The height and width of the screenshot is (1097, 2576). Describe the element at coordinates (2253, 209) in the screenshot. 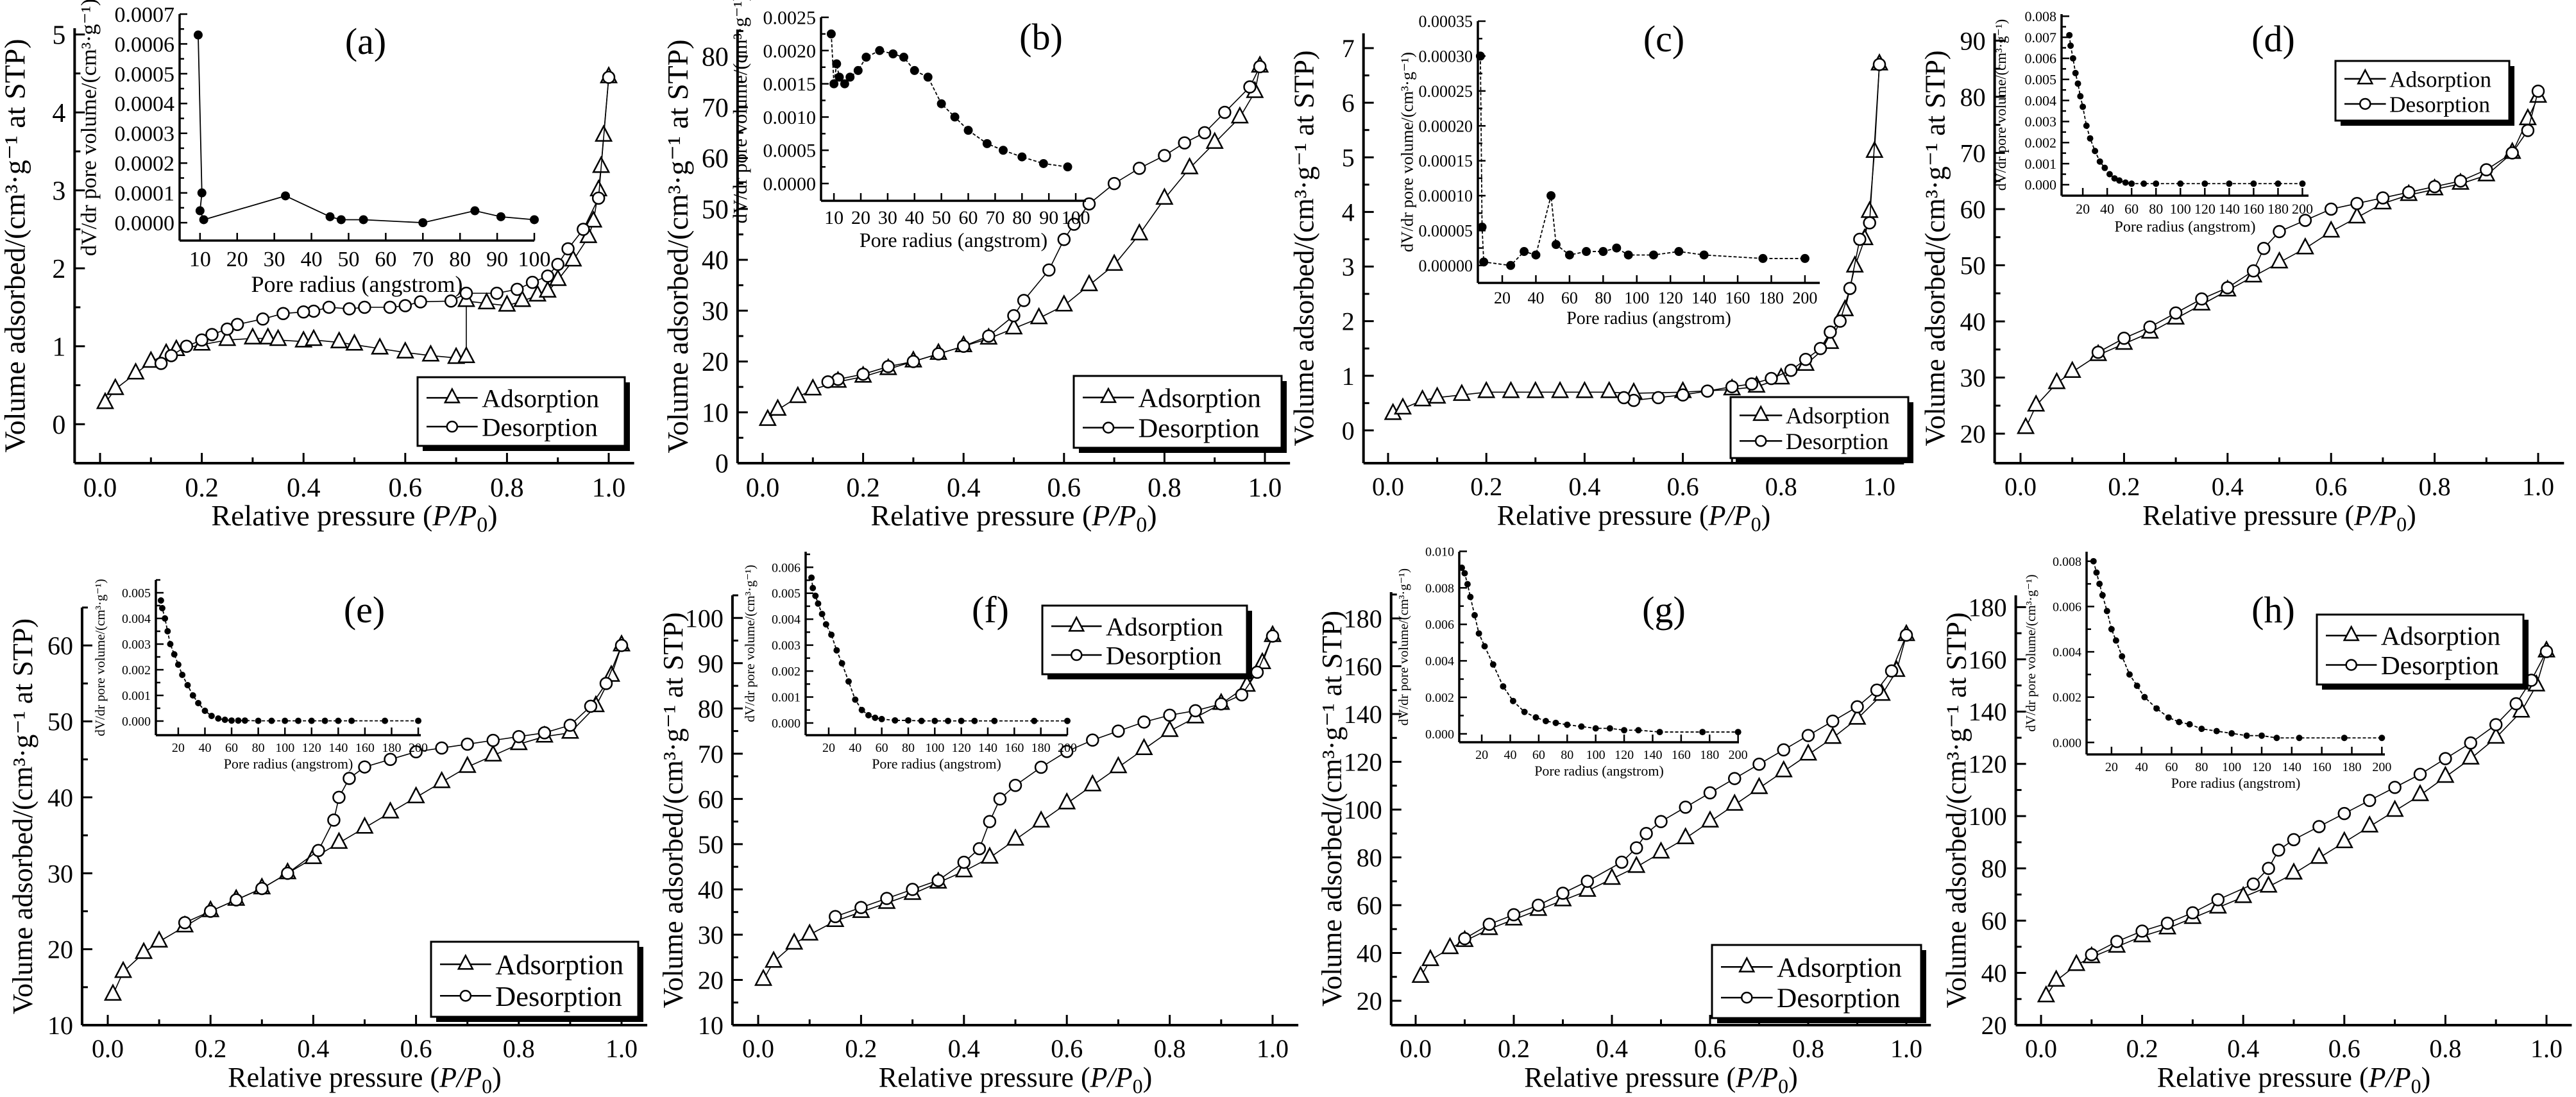

I see `inset-x-tick-label: 160` at that location.